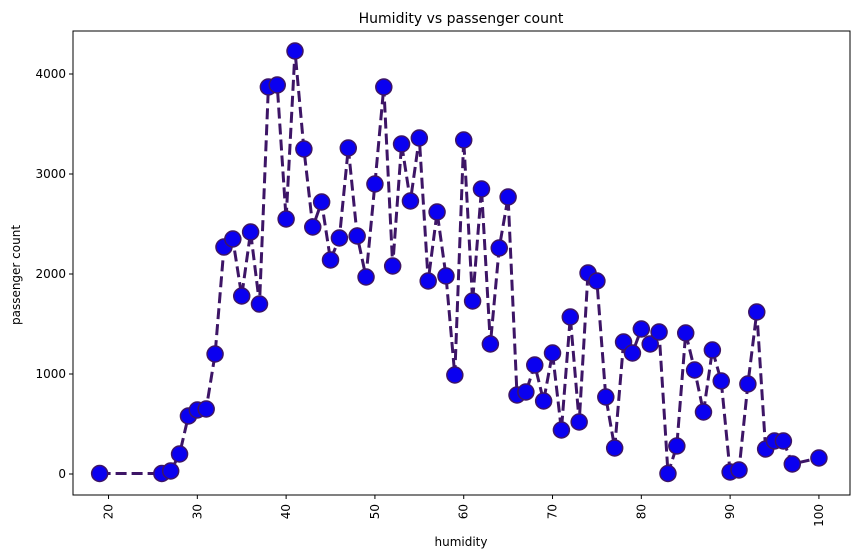 The height and width of the screenshot is (559, 859). What do you see at coordinates (50, 374) in the screenshot?
I see `y-tick-label: 1000` at bounding box center [50, 374].